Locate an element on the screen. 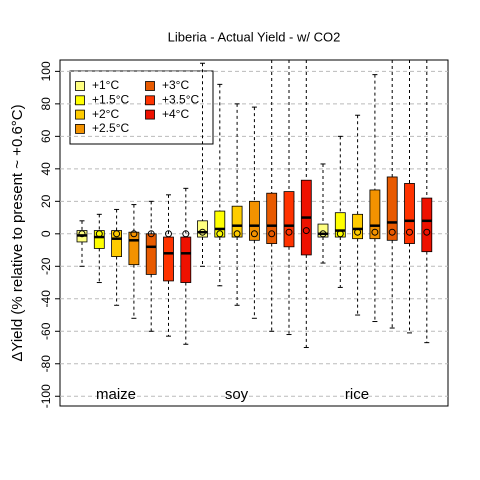  legend-label: +3°C is located at coordinates (175, 85).